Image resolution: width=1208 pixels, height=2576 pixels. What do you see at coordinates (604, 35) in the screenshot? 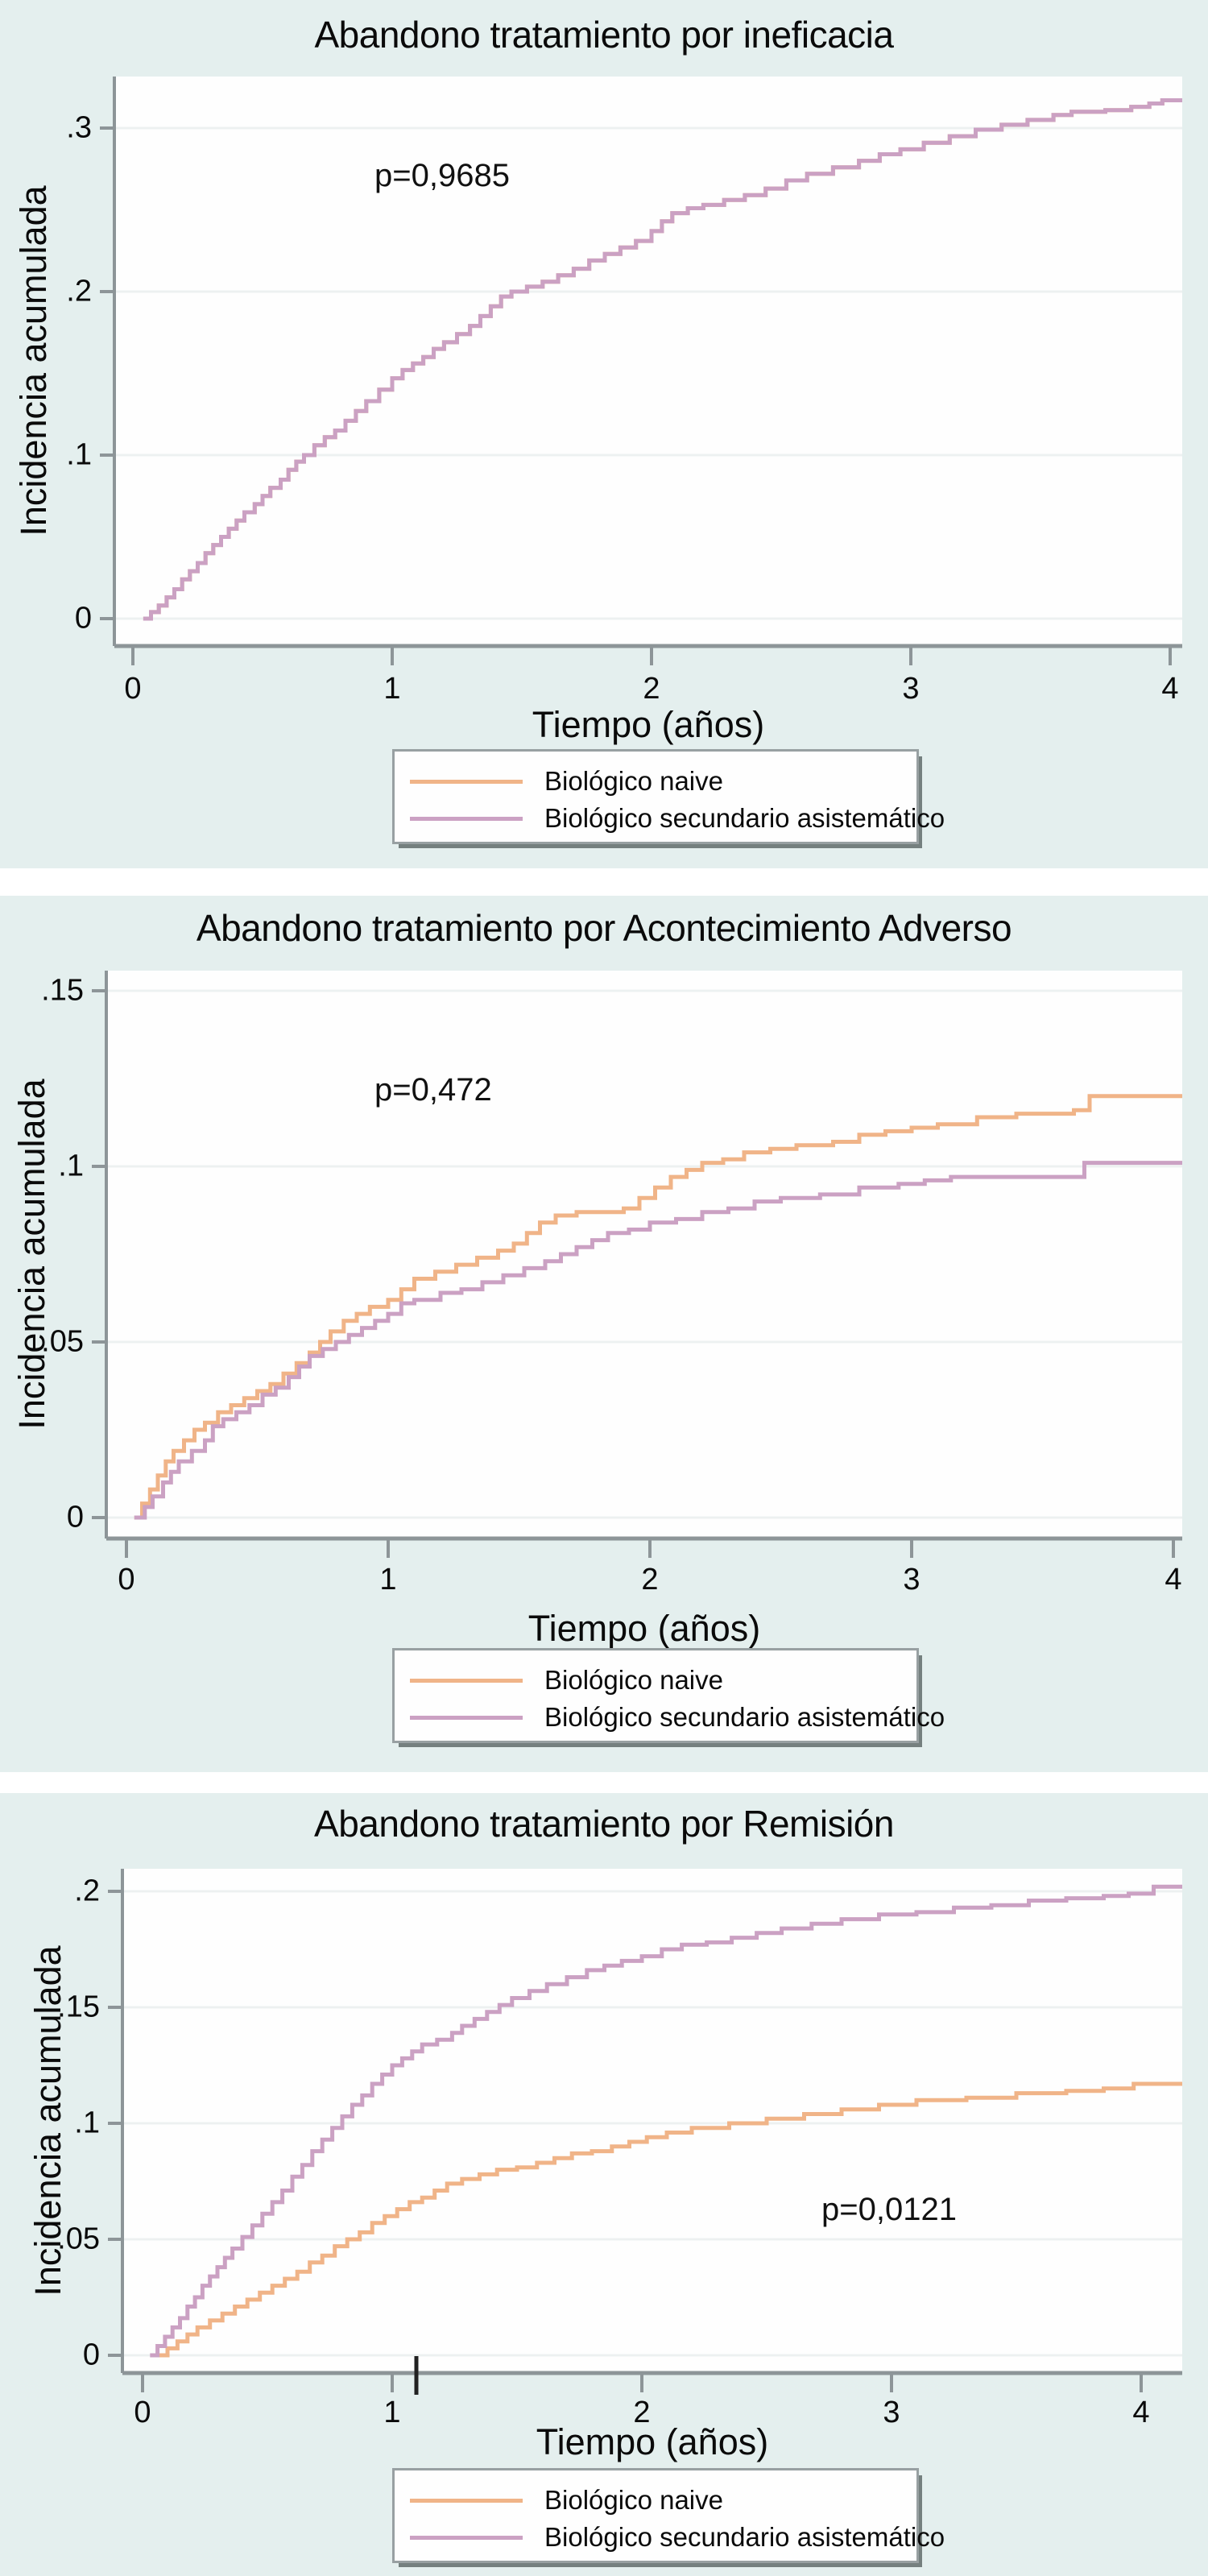
I see `chart-title: Abandono tratamiento por ineficacia` at bounding box center [604, 35].